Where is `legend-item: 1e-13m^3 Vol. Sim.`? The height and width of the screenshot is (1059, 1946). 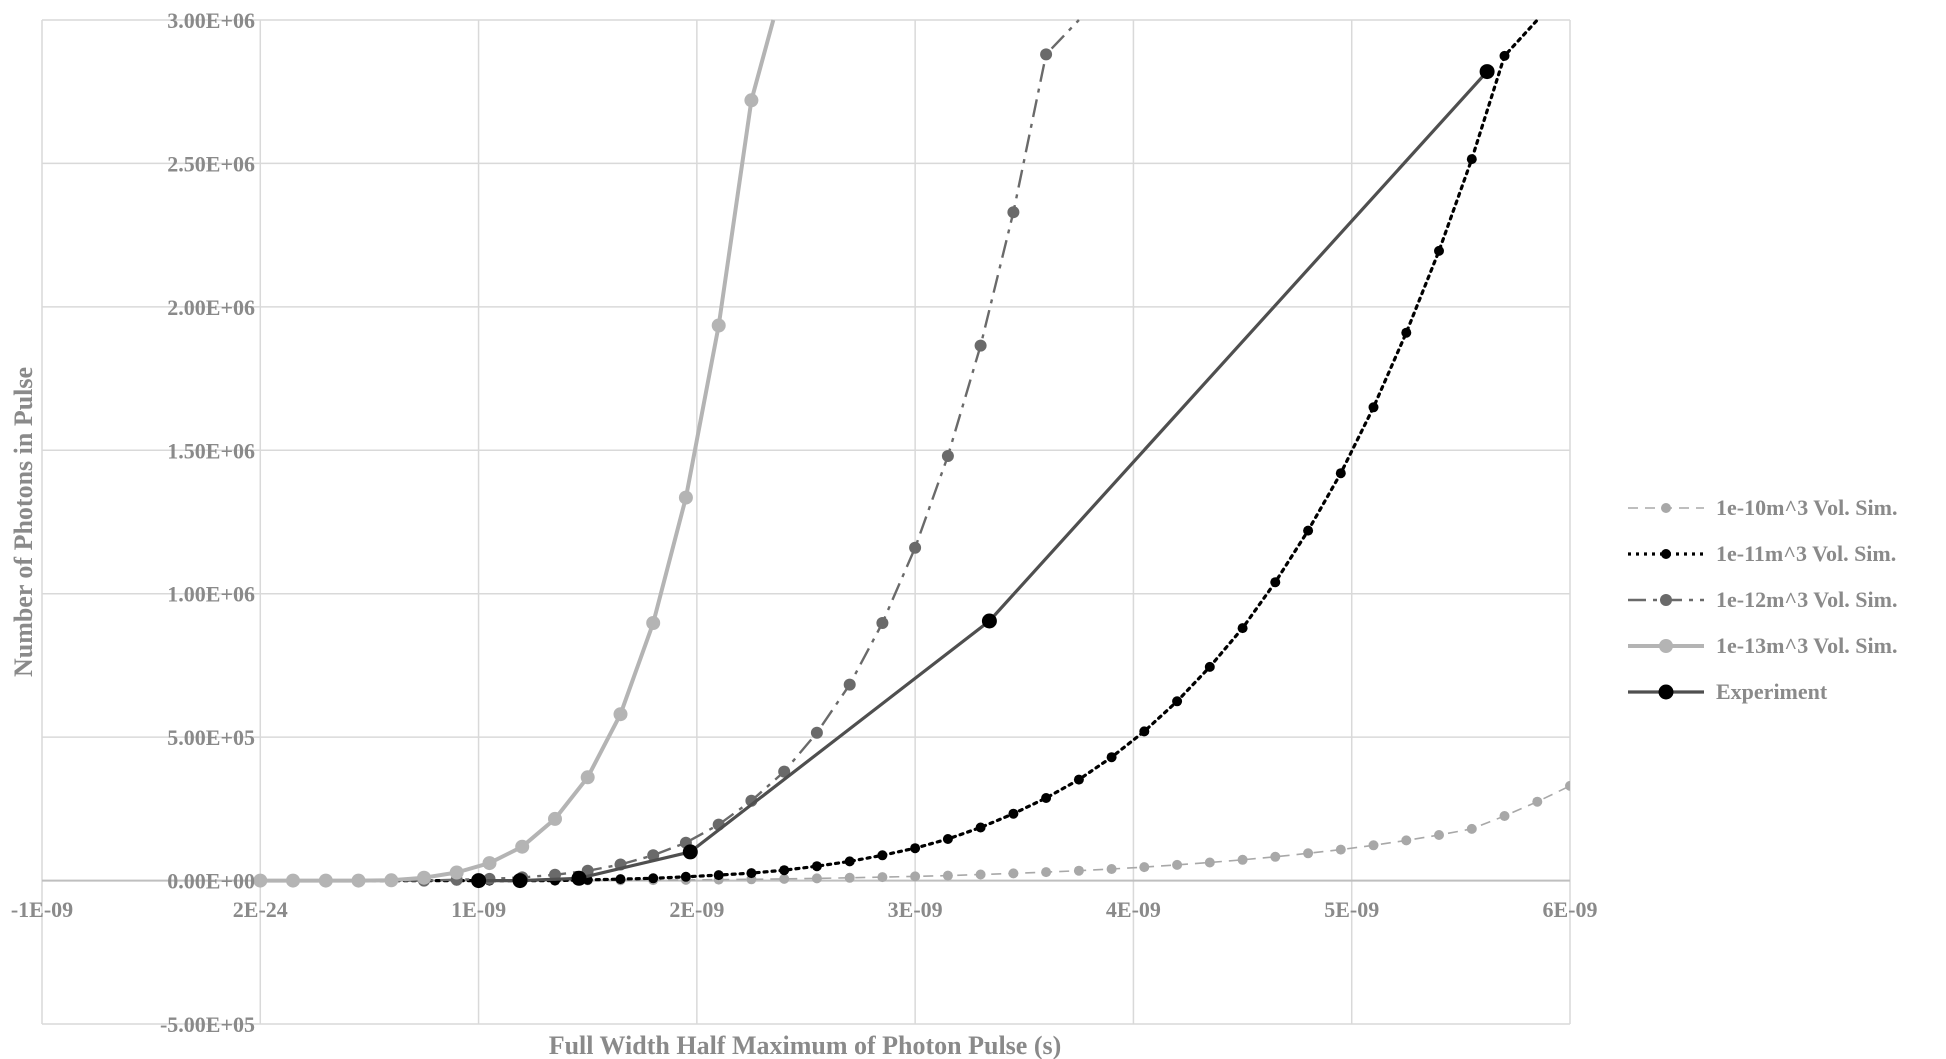
legend-item: 1e-13m^3 Vol. Sim. is located at coordinates (1762, 645).